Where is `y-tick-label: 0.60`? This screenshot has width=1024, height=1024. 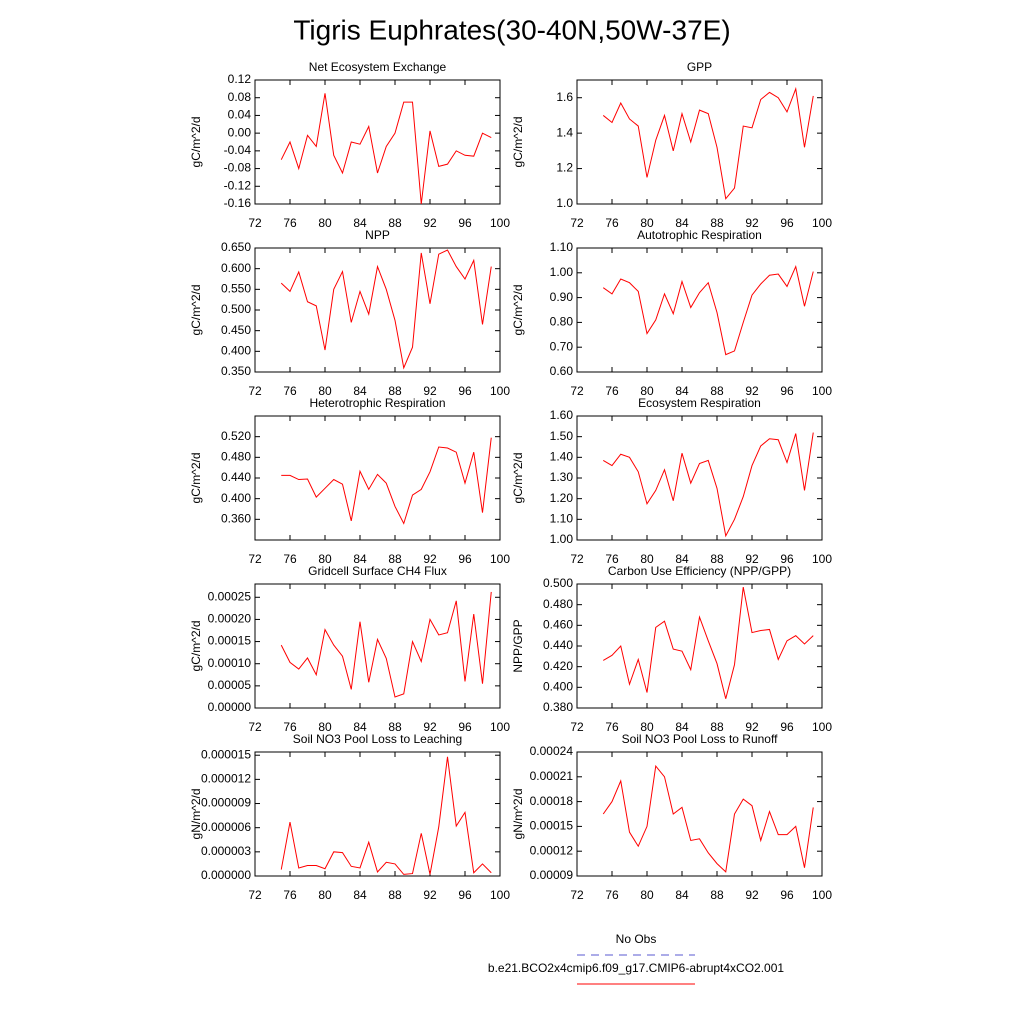
y-tick-label: 0.60 is located at coordinates (562, 371).